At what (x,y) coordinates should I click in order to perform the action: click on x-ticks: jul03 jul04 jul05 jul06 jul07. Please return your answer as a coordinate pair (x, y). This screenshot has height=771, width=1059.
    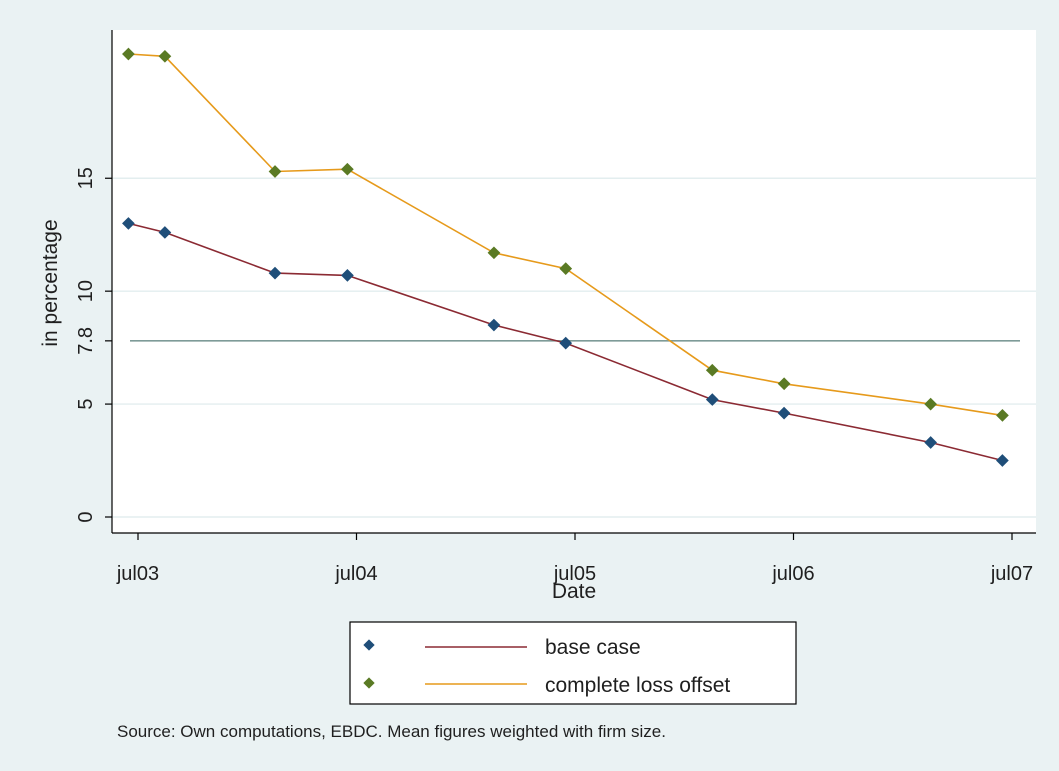
    Looking at the image, I should click on (574, 559).